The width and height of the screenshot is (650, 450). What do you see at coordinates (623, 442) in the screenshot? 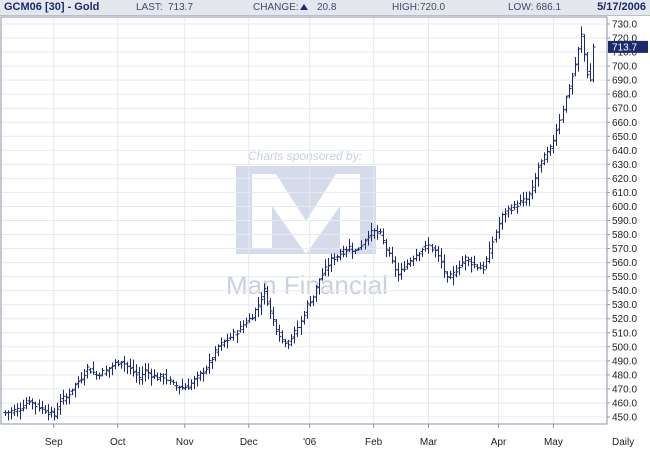
I see `interval-label: Daily` at bounding box center [623, 442].